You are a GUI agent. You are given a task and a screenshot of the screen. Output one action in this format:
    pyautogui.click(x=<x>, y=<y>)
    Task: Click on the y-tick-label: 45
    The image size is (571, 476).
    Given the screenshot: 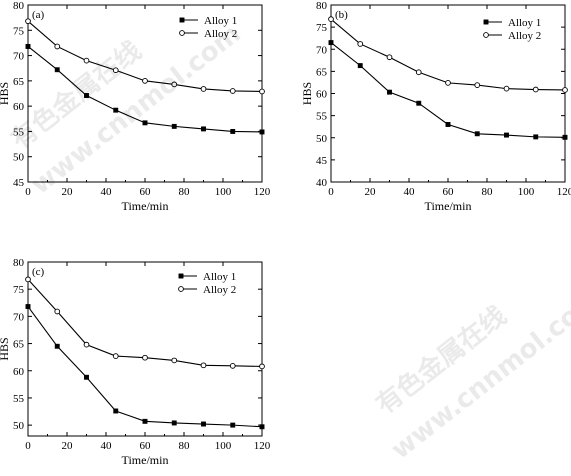 What is the action you would take?
    pyautogui.click(x=322, y=161)
    